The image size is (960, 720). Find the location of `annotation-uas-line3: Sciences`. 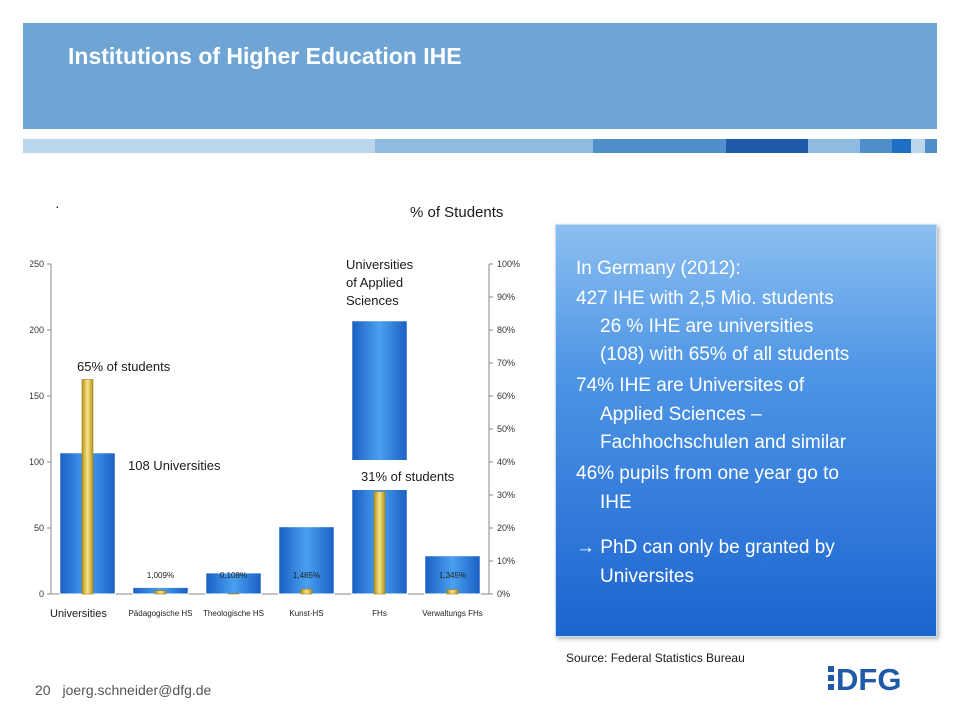

annotation-uas-line3: Sciences is located at coordinates (372, 300).